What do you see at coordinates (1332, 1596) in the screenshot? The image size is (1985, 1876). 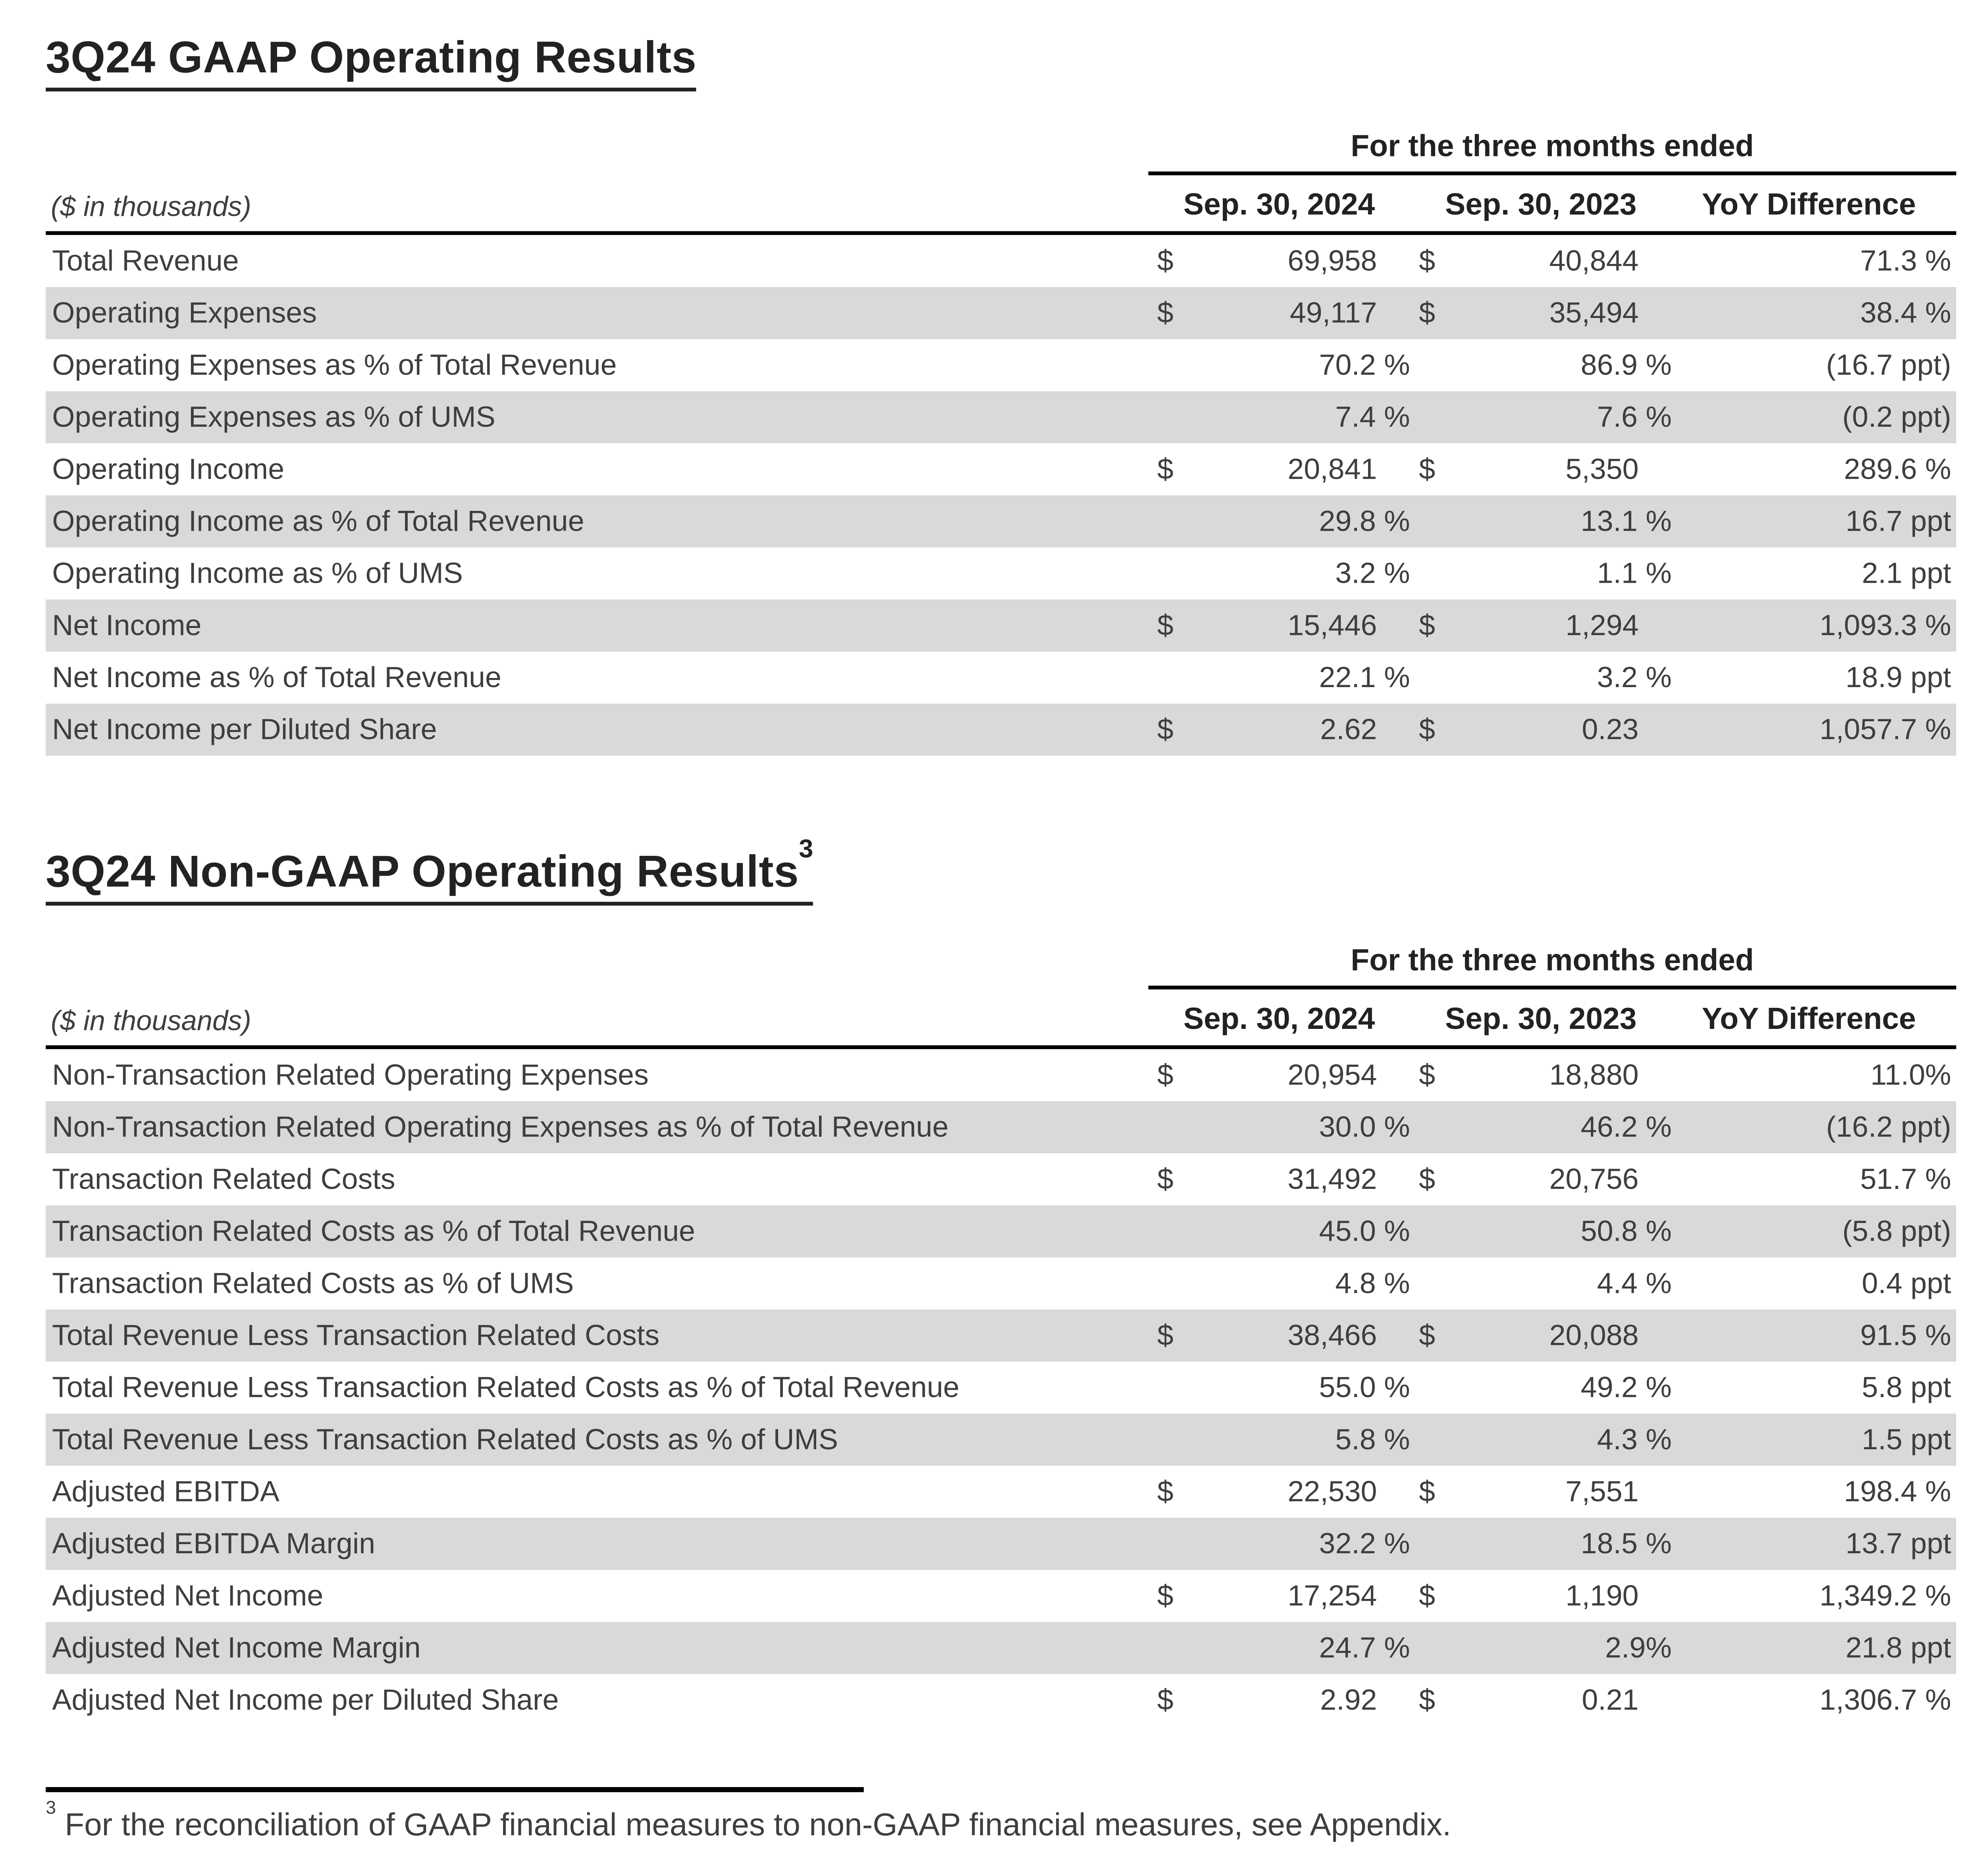 I see `value-2024: 17,254` at bounding box center [1332, 1596].